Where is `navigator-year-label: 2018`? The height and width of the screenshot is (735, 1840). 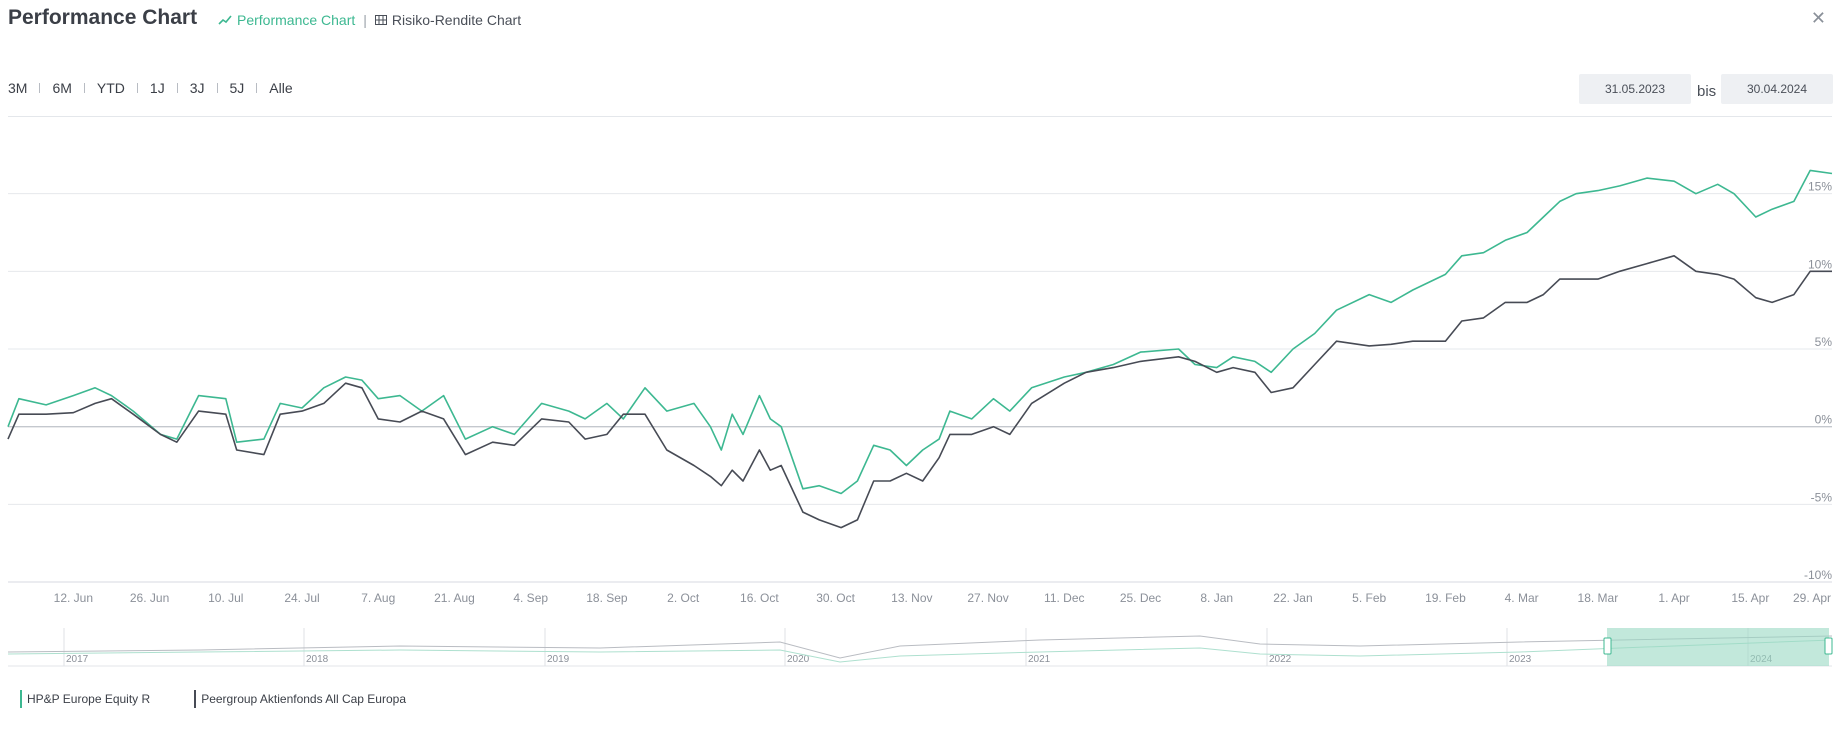
navigator-year-label: 2018 is located at coordinates (317, 659).